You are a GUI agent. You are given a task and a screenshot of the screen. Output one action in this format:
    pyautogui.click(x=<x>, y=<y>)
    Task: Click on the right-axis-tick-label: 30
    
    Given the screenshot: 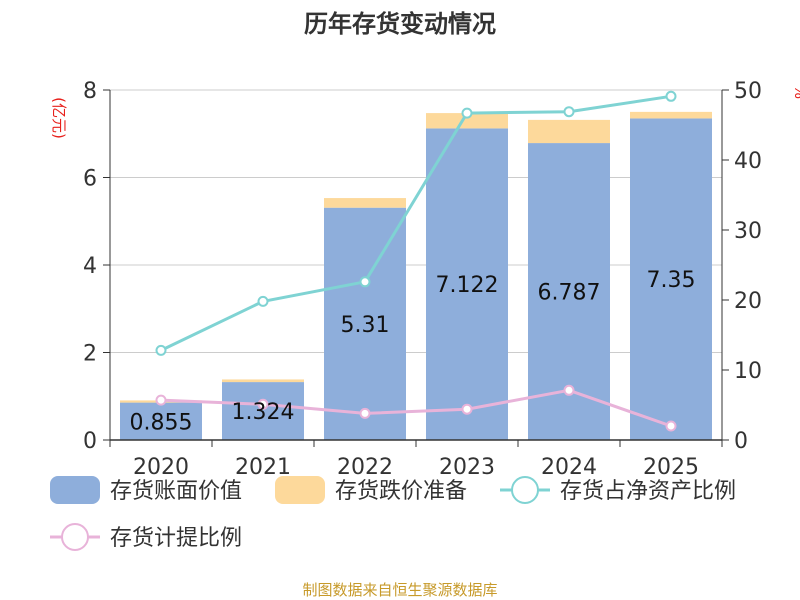 What is the action you would take?
    pyautogui.click(x=748, y=231)
    